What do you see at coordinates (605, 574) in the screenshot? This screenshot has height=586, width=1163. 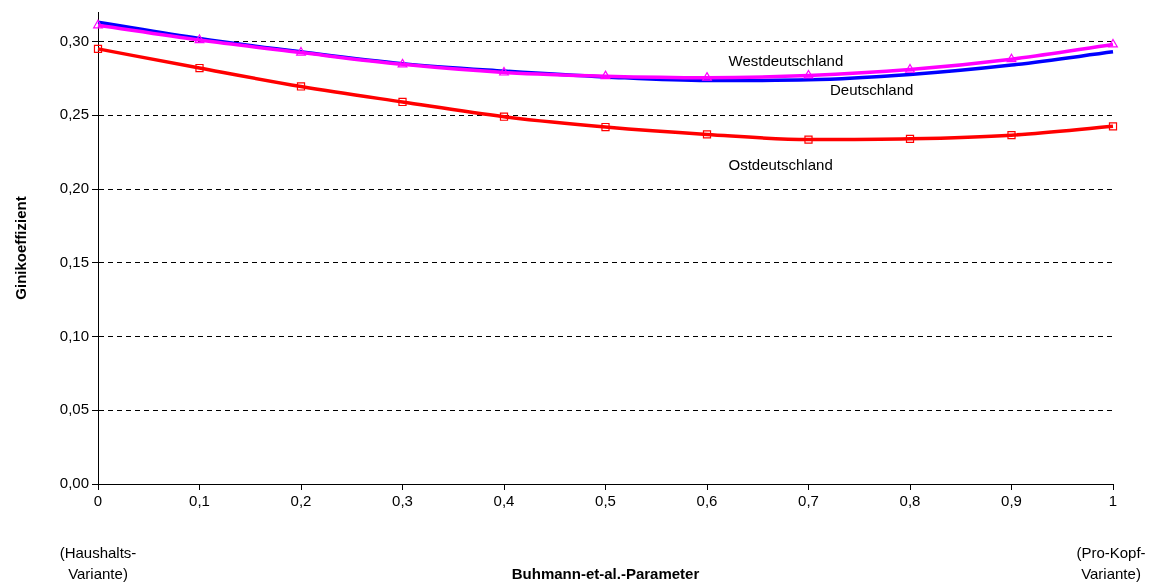 I see `x-axis-title: Buhmann-et-al.-Parameter` at bounding box center [605, 574].